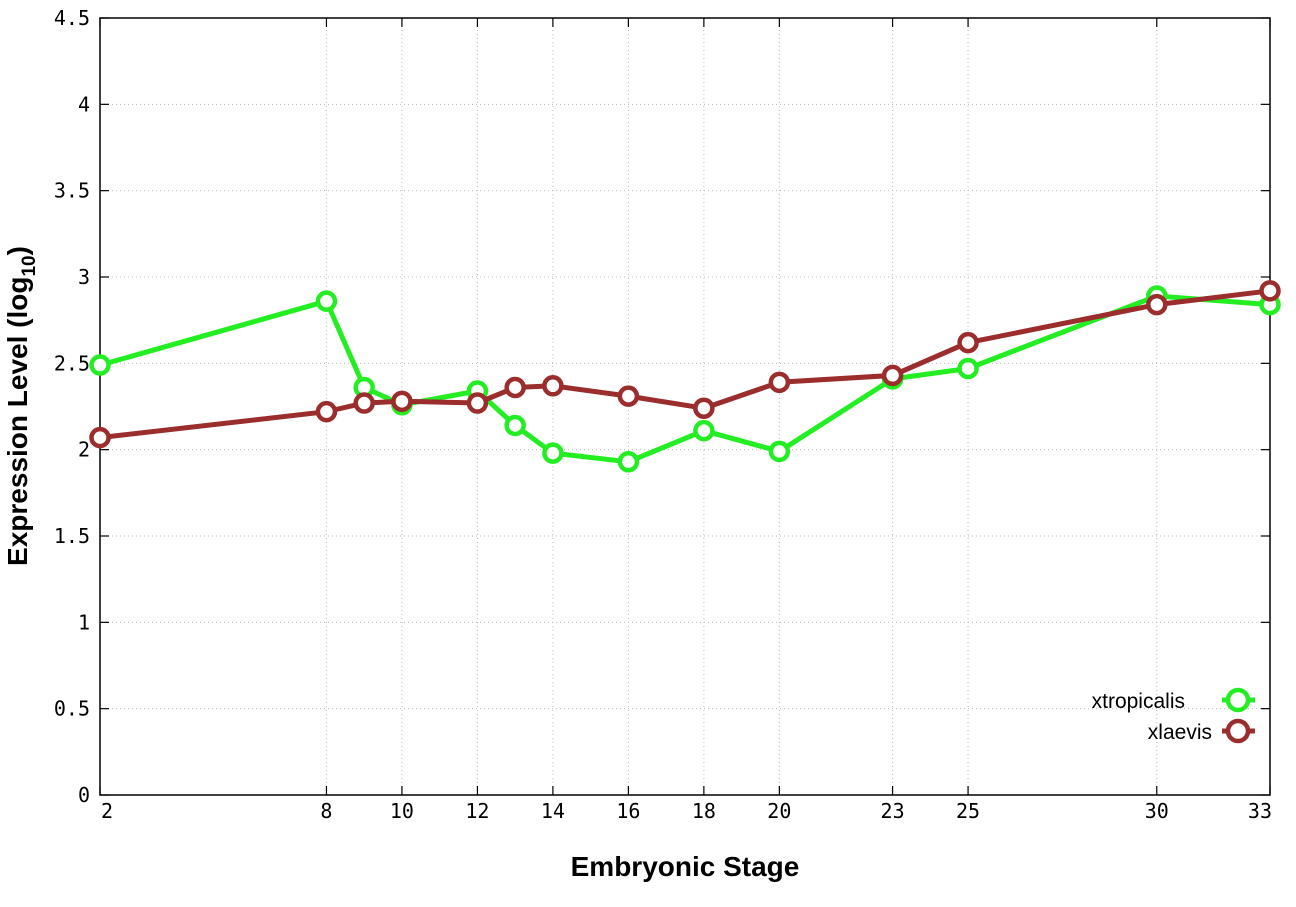 The height and width of the screenshot is (907, 1296). I want to click on y-tick-label: 1.5, so click(72, 536).